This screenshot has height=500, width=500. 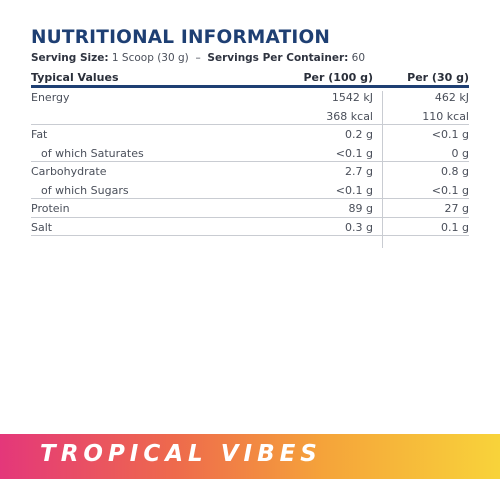 What do you see at coordinates (181, 454) in the screenshot?
I see `flavor-name: TROPICAL VIBES` at bounding box center [181, 454].